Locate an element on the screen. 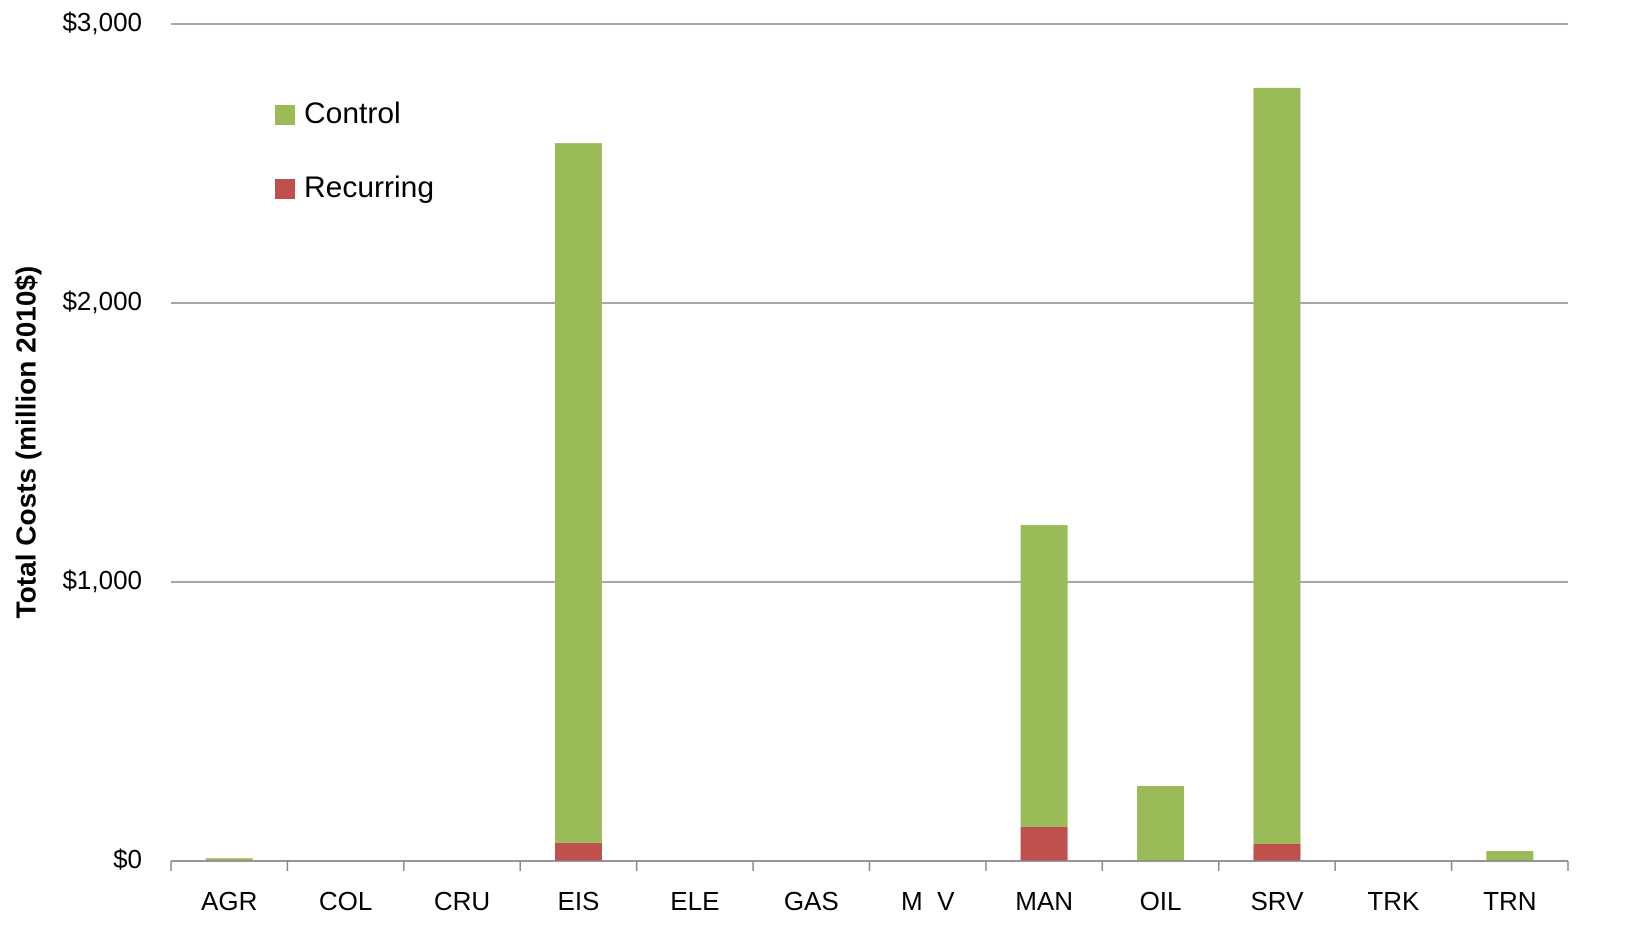 This screenshot has height=948, width=1627. x-tick-label: TRN is located at coordinates (1509, 901).